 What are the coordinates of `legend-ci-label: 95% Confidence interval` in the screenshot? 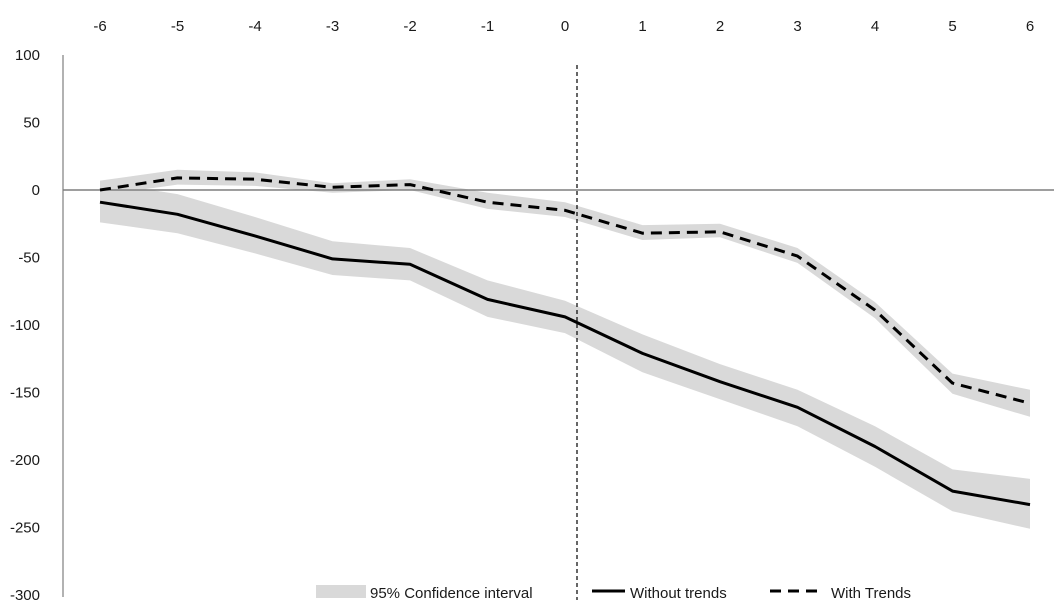 It's located at (451, 593).